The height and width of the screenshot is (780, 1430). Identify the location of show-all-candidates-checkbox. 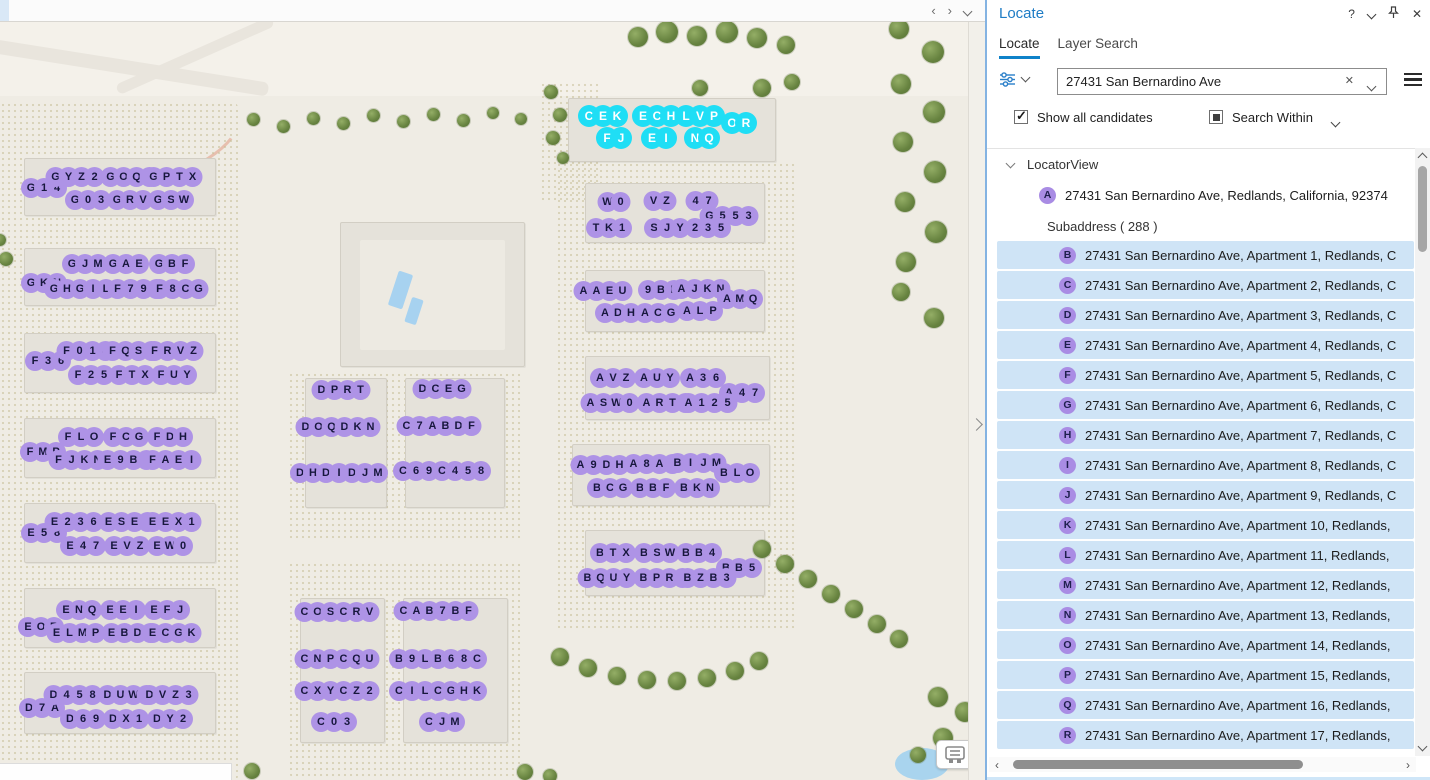
(1021, 116).